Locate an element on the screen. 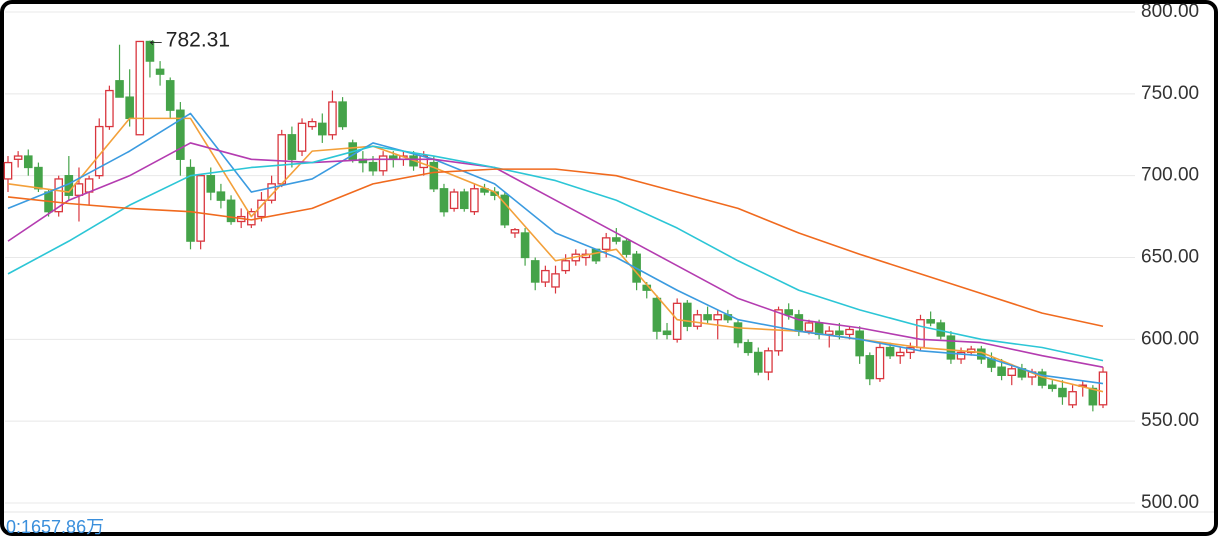 Image resolution: width=1218 pixels, height=536 pixels. y-tick-label: 700.00 is located at coordinates (1170, 175).